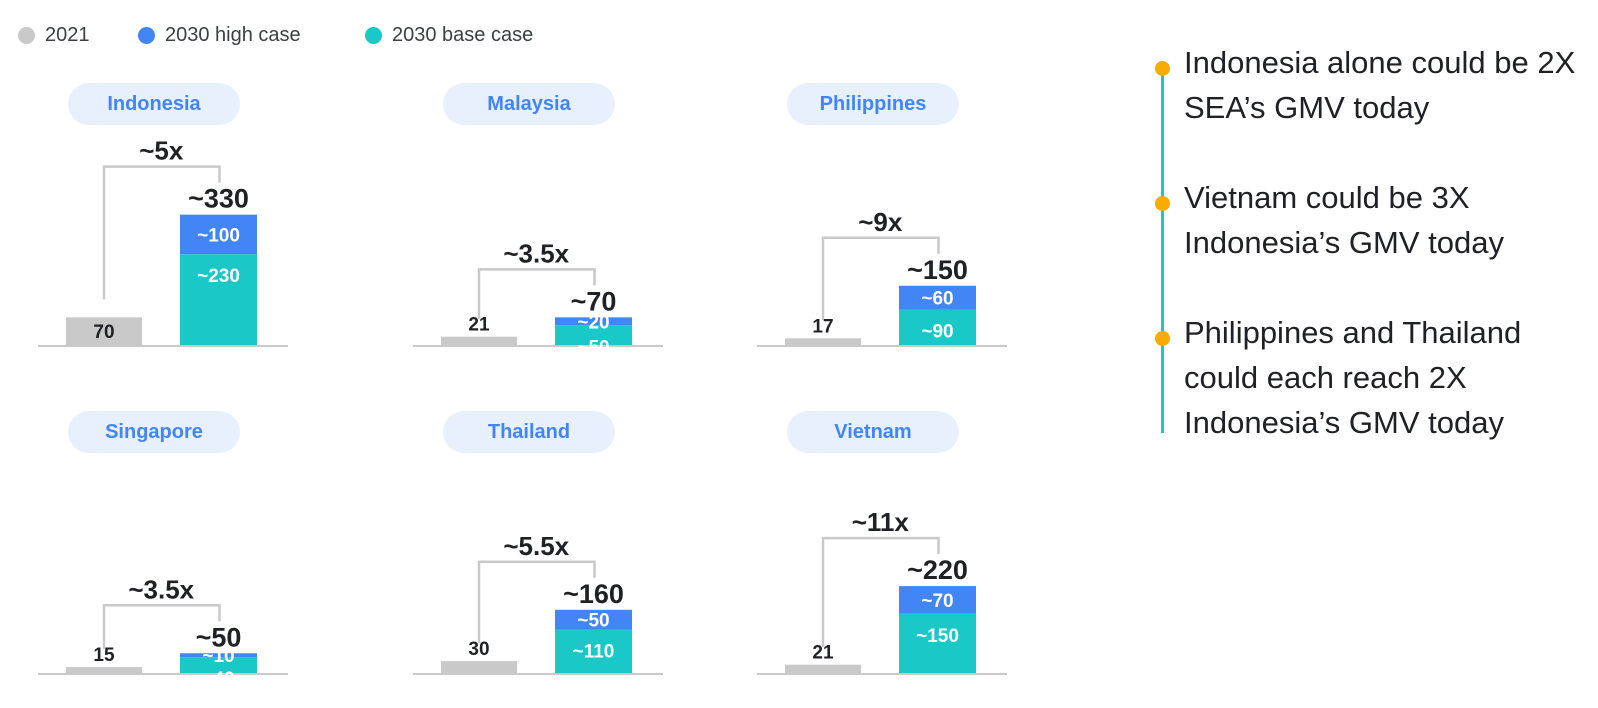  I want to click on legend-item-2030-high: 2030 high case, so click(219, 35).